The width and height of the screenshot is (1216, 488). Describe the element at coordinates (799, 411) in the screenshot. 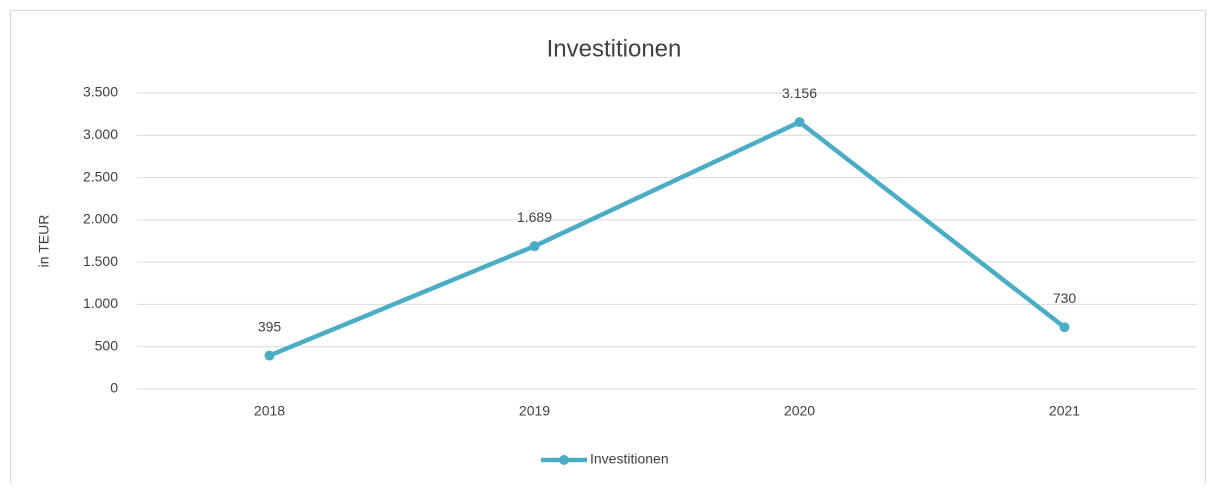

I see `x-tick-label: 2020` at that location.